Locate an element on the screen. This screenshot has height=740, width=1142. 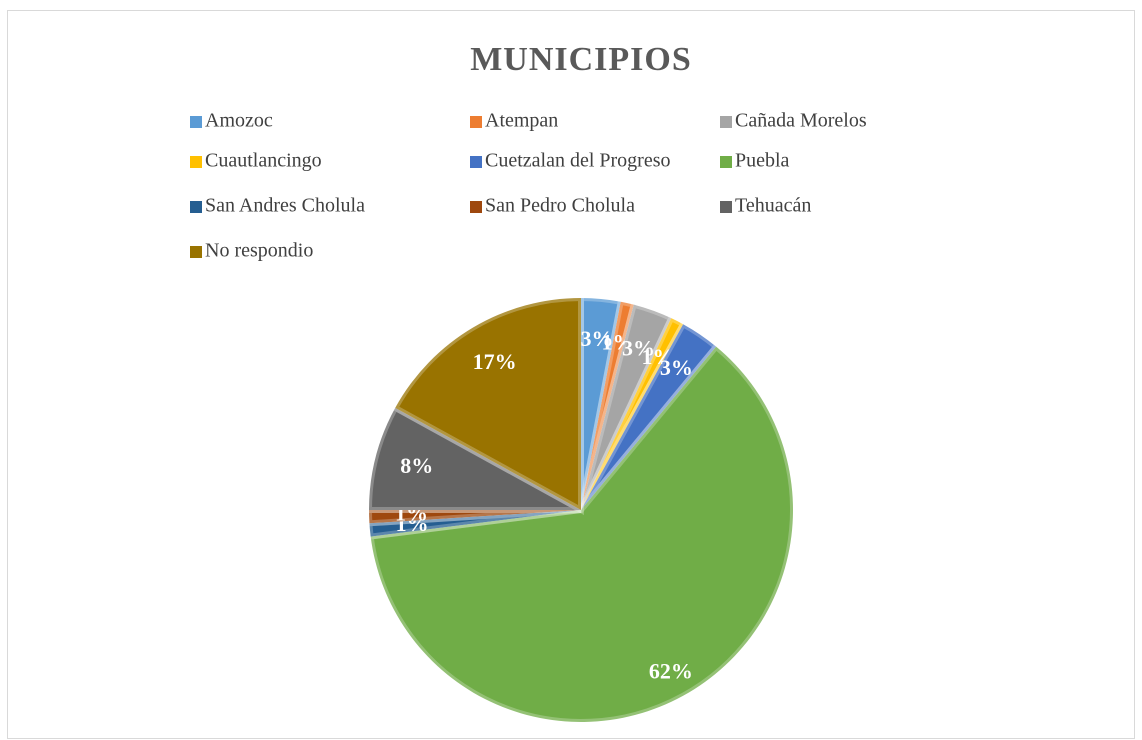
legend-label: No respondio is located at coordinates (259, 251).